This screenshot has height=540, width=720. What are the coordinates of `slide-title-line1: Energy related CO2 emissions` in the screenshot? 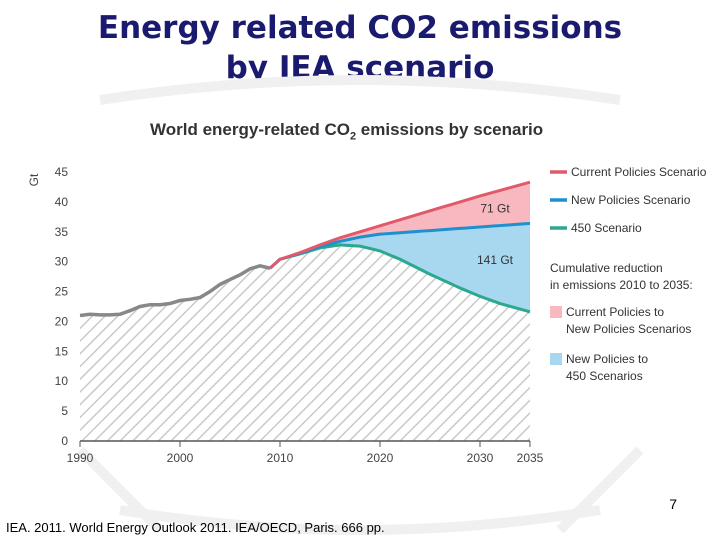 It's located at (360, 28).